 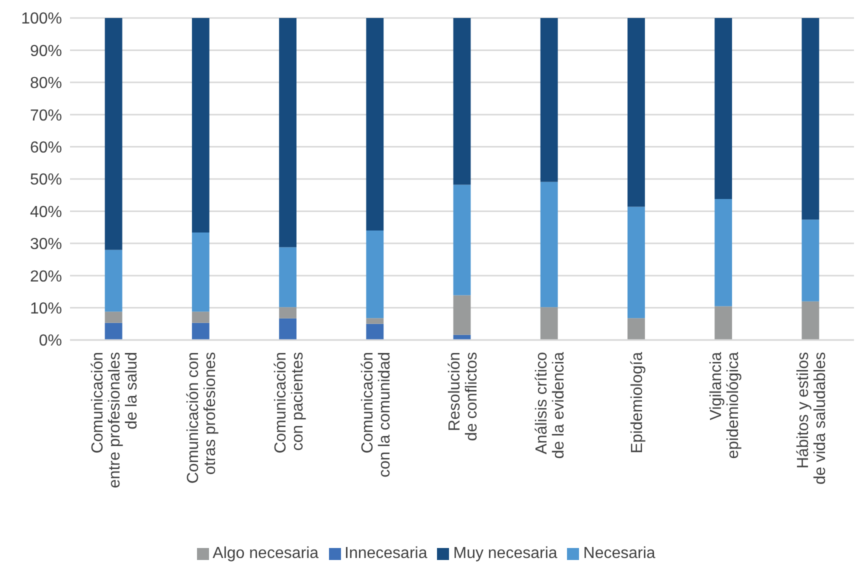 What do you see at coordinates (46, 147) in the screenshot?
I see `y-tick-label: 60%` at bounding box center [46, 147].